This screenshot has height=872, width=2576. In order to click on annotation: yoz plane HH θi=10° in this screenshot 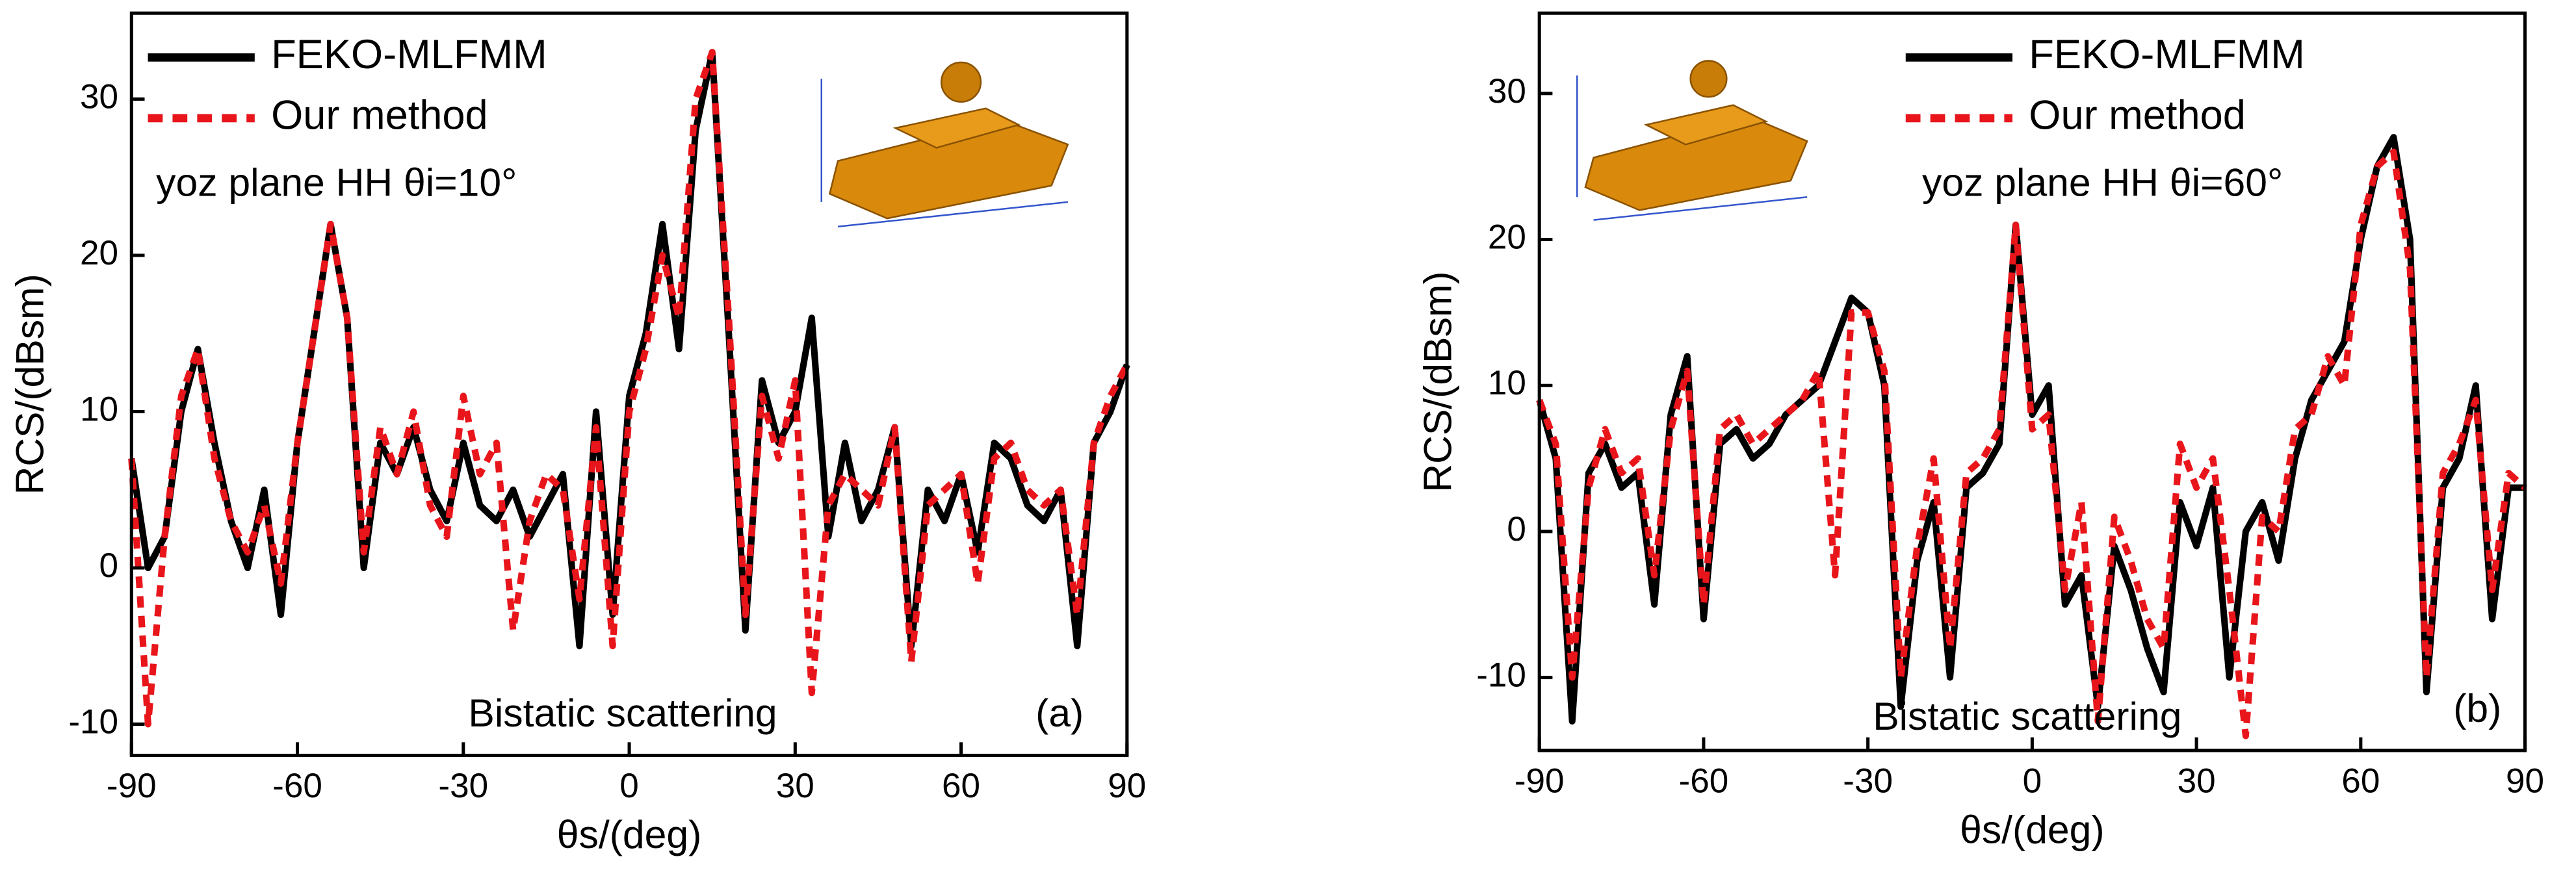, I will do `click(336, 182)`.